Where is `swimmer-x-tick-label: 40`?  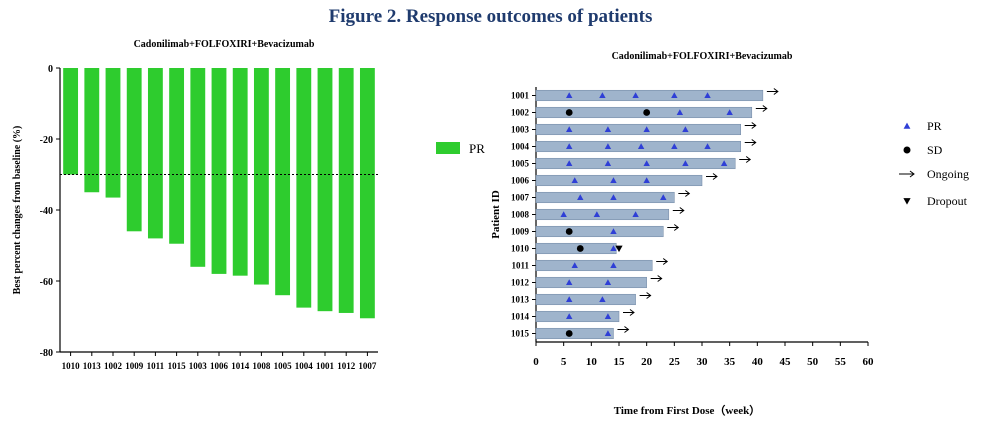 swimmer-x-tick-label: 40 is located at coordinates (758, 362).